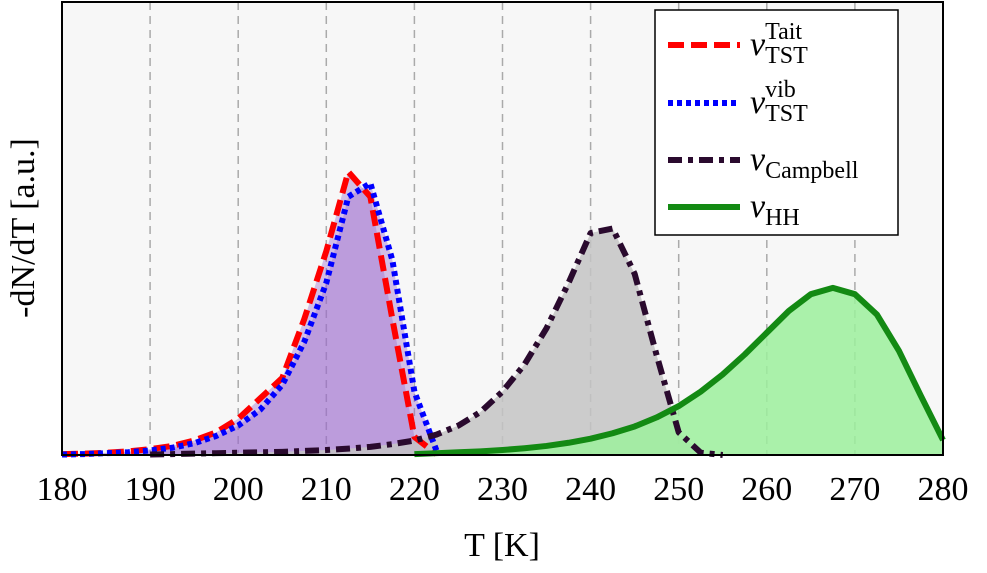 The width and height of the screenshot is (987, 573). What do you see at coordinates (326, 489) in the screenshot?
I see `x-tick-label: 210` at bounding box center [326, 489].